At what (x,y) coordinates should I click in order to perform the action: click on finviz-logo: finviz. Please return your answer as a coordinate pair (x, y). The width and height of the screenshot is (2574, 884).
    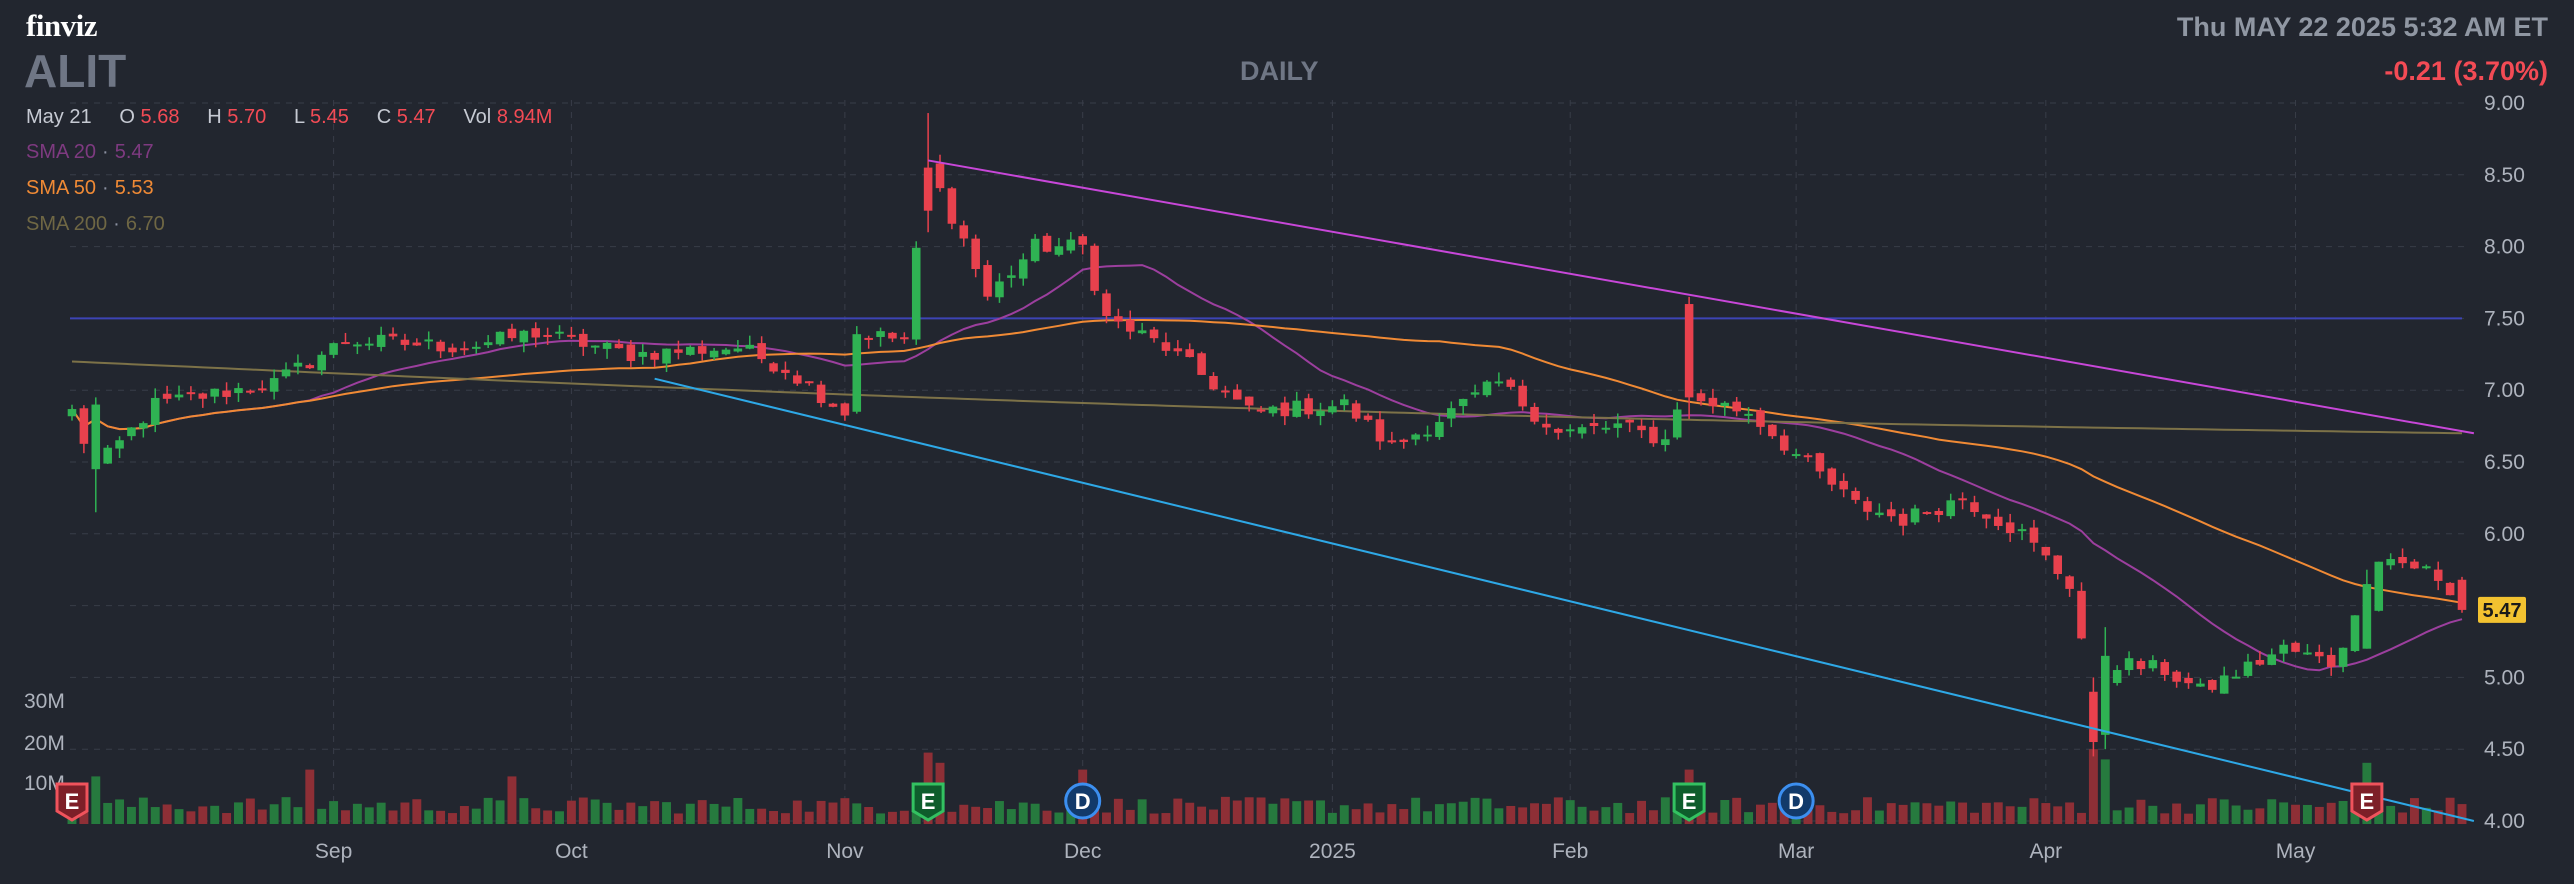
    Looking at the image, I should click on (62, 25).